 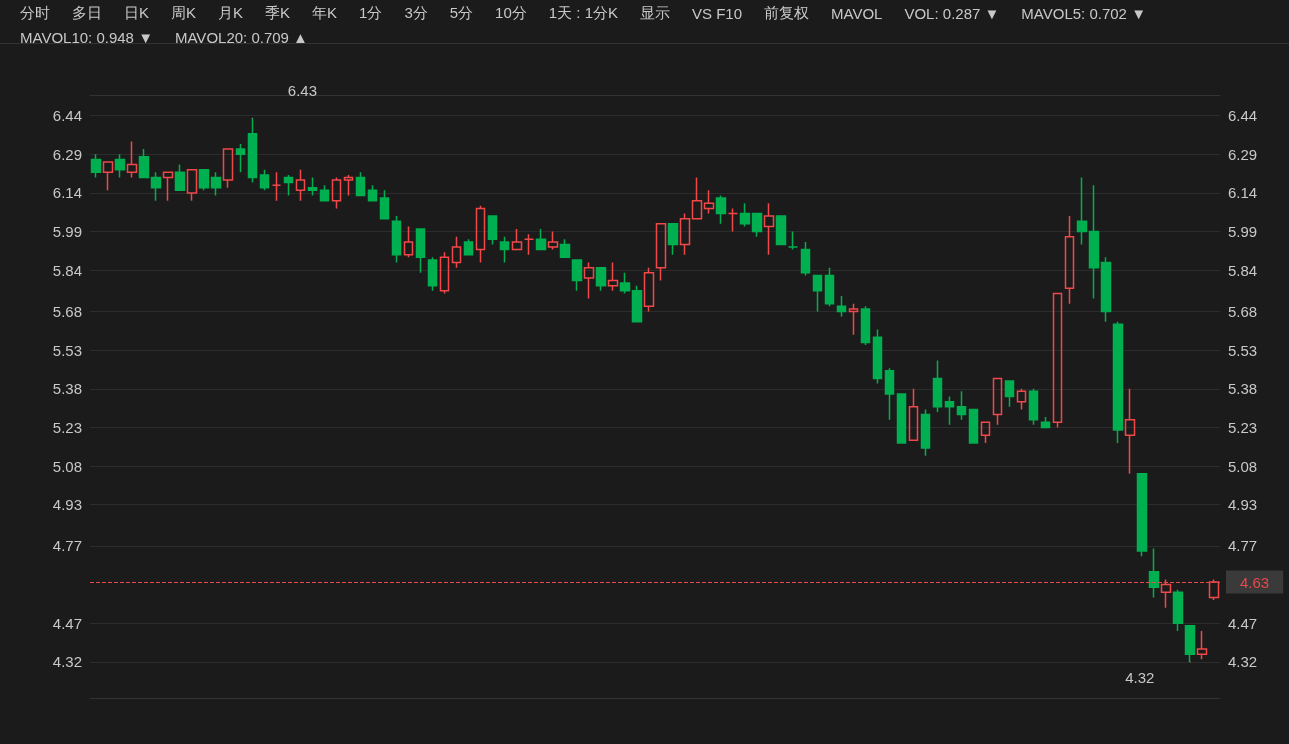 What do you see at coordinates (1243, 546) in the screenshot?
I see `y2-tick-label: 4.77` at bounding box center [1243, 546].